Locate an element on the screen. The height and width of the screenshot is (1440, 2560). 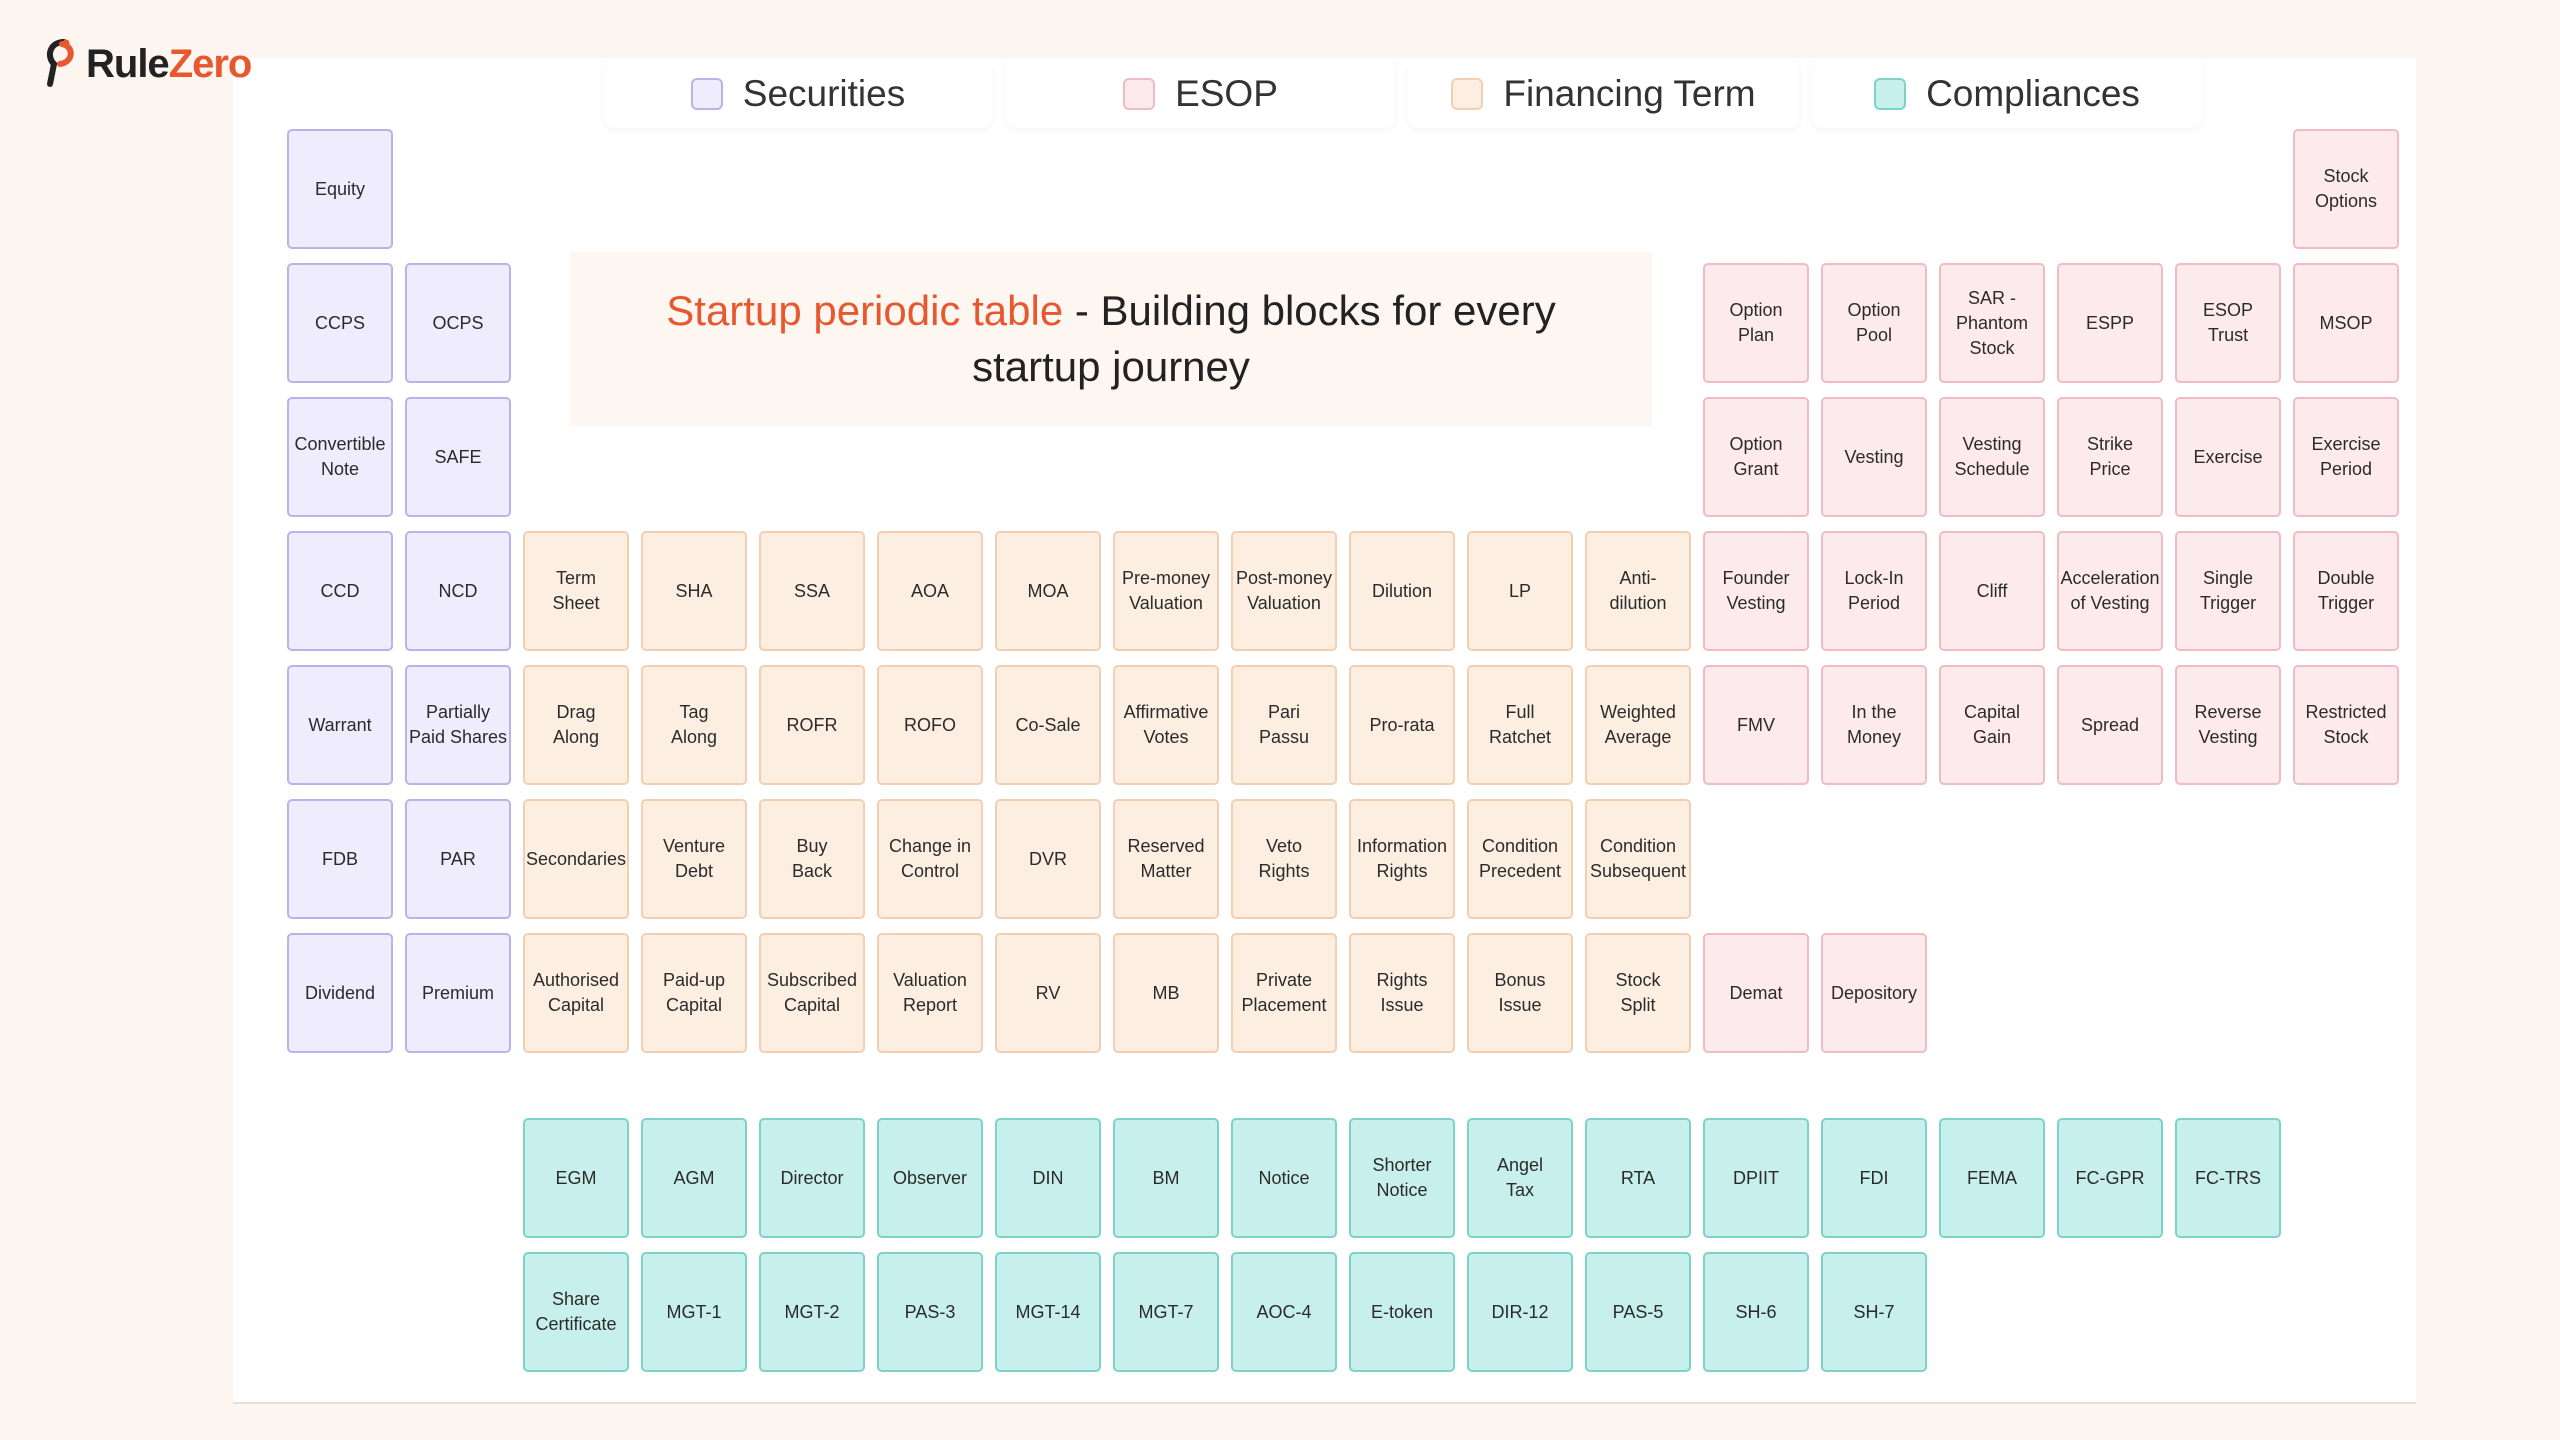
element-reverse-vesting: Reverse Vesting is located at coordinates (2228, 725).